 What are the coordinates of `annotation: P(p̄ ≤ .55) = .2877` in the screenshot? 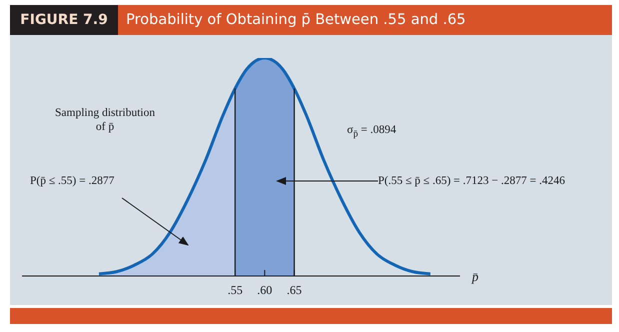 It's located at (73, 181).